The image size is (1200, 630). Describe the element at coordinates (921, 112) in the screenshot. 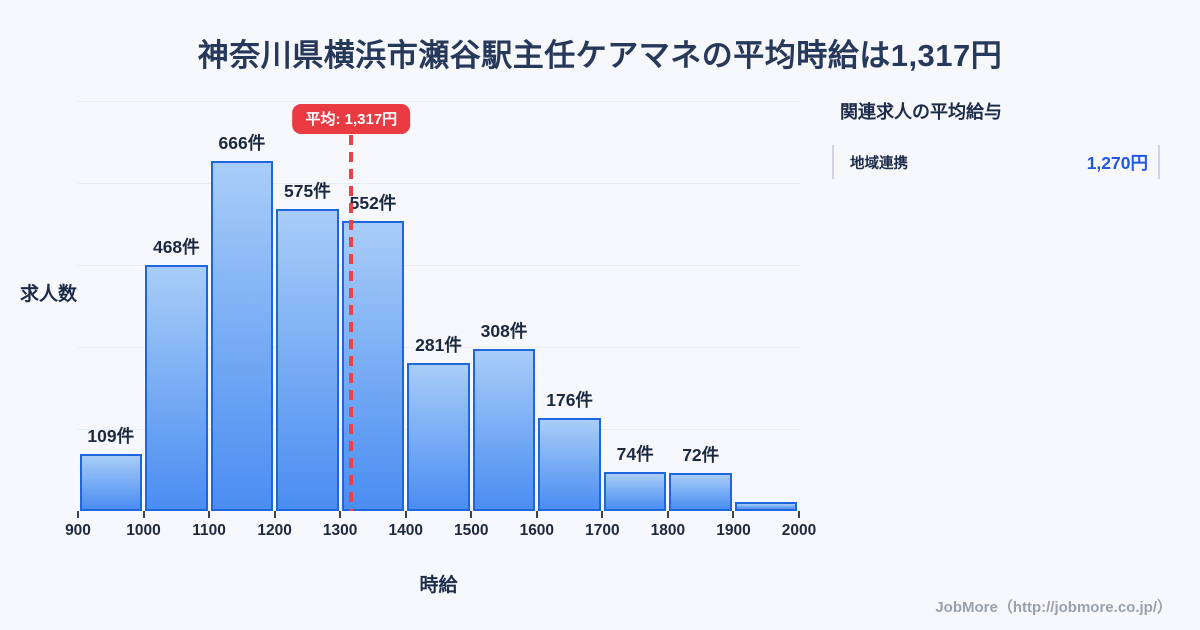

I see `related-jobs-heading: 関連求人の平均給与` at that location.